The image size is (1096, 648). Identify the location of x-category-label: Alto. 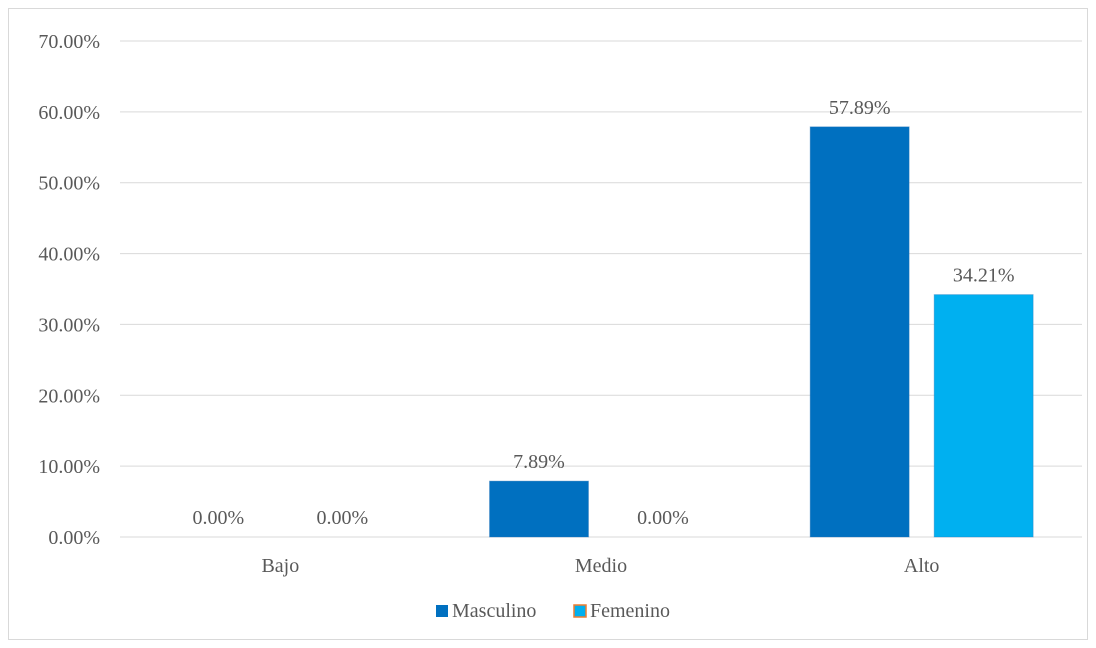
(922, 566).